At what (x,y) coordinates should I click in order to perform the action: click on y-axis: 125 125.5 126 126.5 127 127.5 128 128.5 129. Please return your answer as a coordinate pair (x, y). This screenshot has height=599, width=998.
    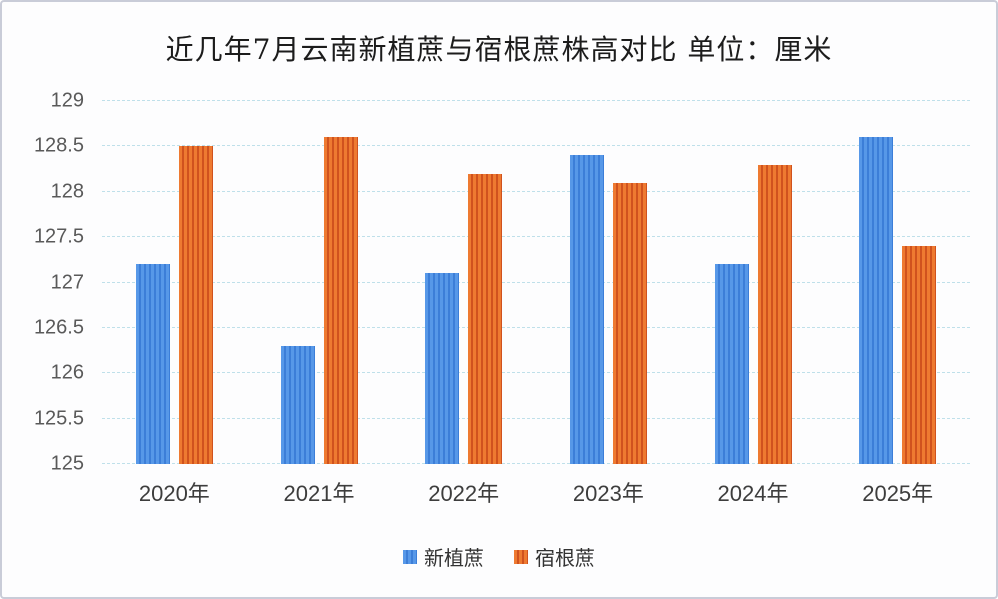
    Looking at the image, I should click on (47, 282).